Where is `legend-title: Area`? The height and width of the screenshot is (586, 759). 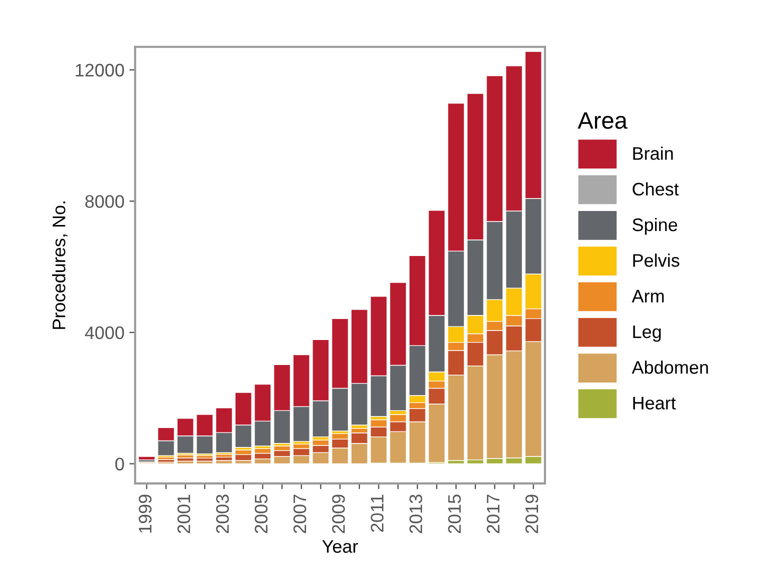
legend-title: Area is located at coordinates (603, 120).